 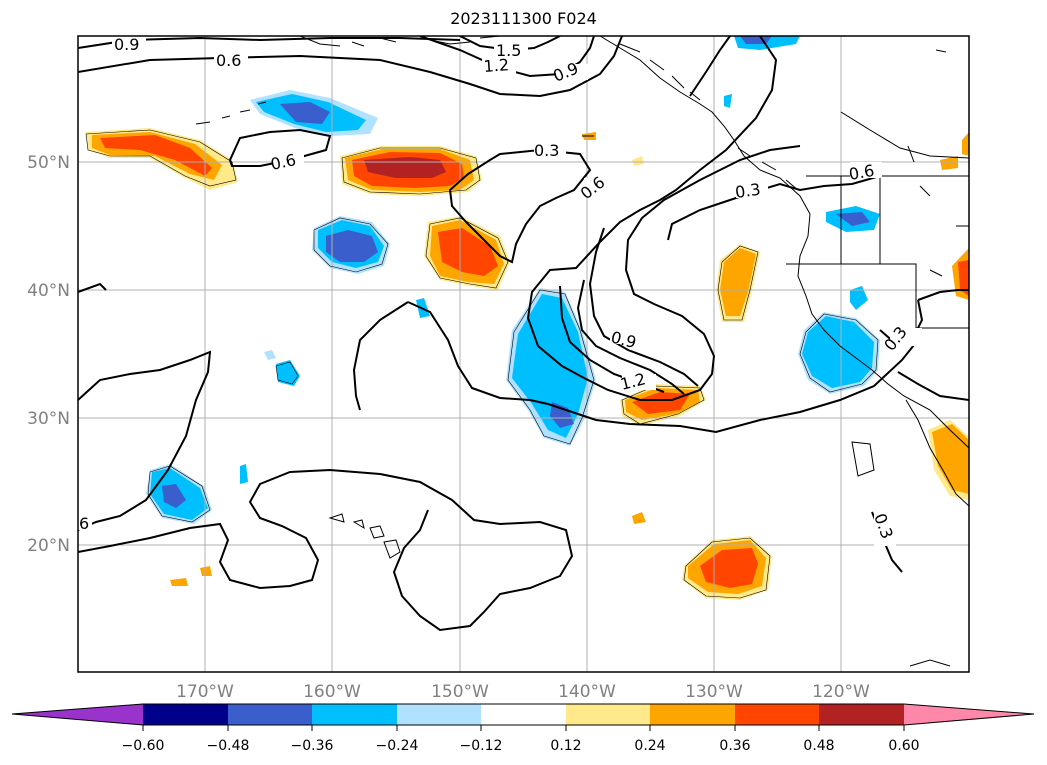 What do you see at coordinates (649, 746) in the screenshot?
I see `colorbar-tick-label: 0.24` at bounding box center [649, 746].